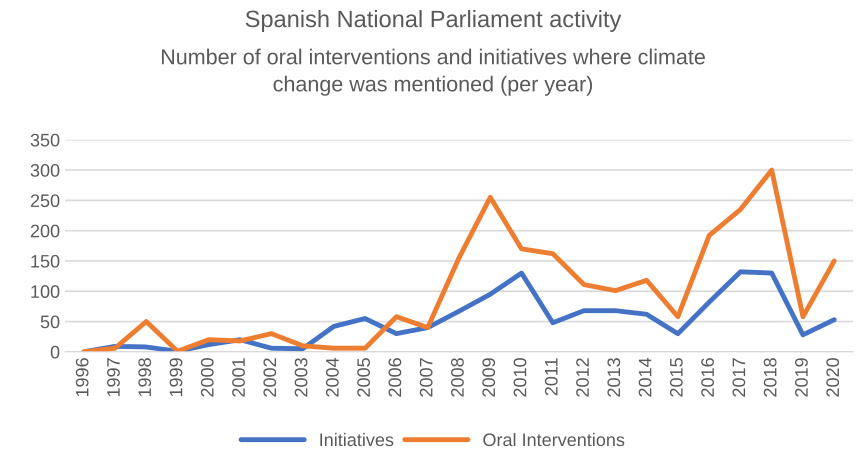 This screenshot has height=466, width=866. What do you see at coordinates (357, 439) in the screenshot?
I see `legend-label: Initiatives` at bounding box center [357, 439].